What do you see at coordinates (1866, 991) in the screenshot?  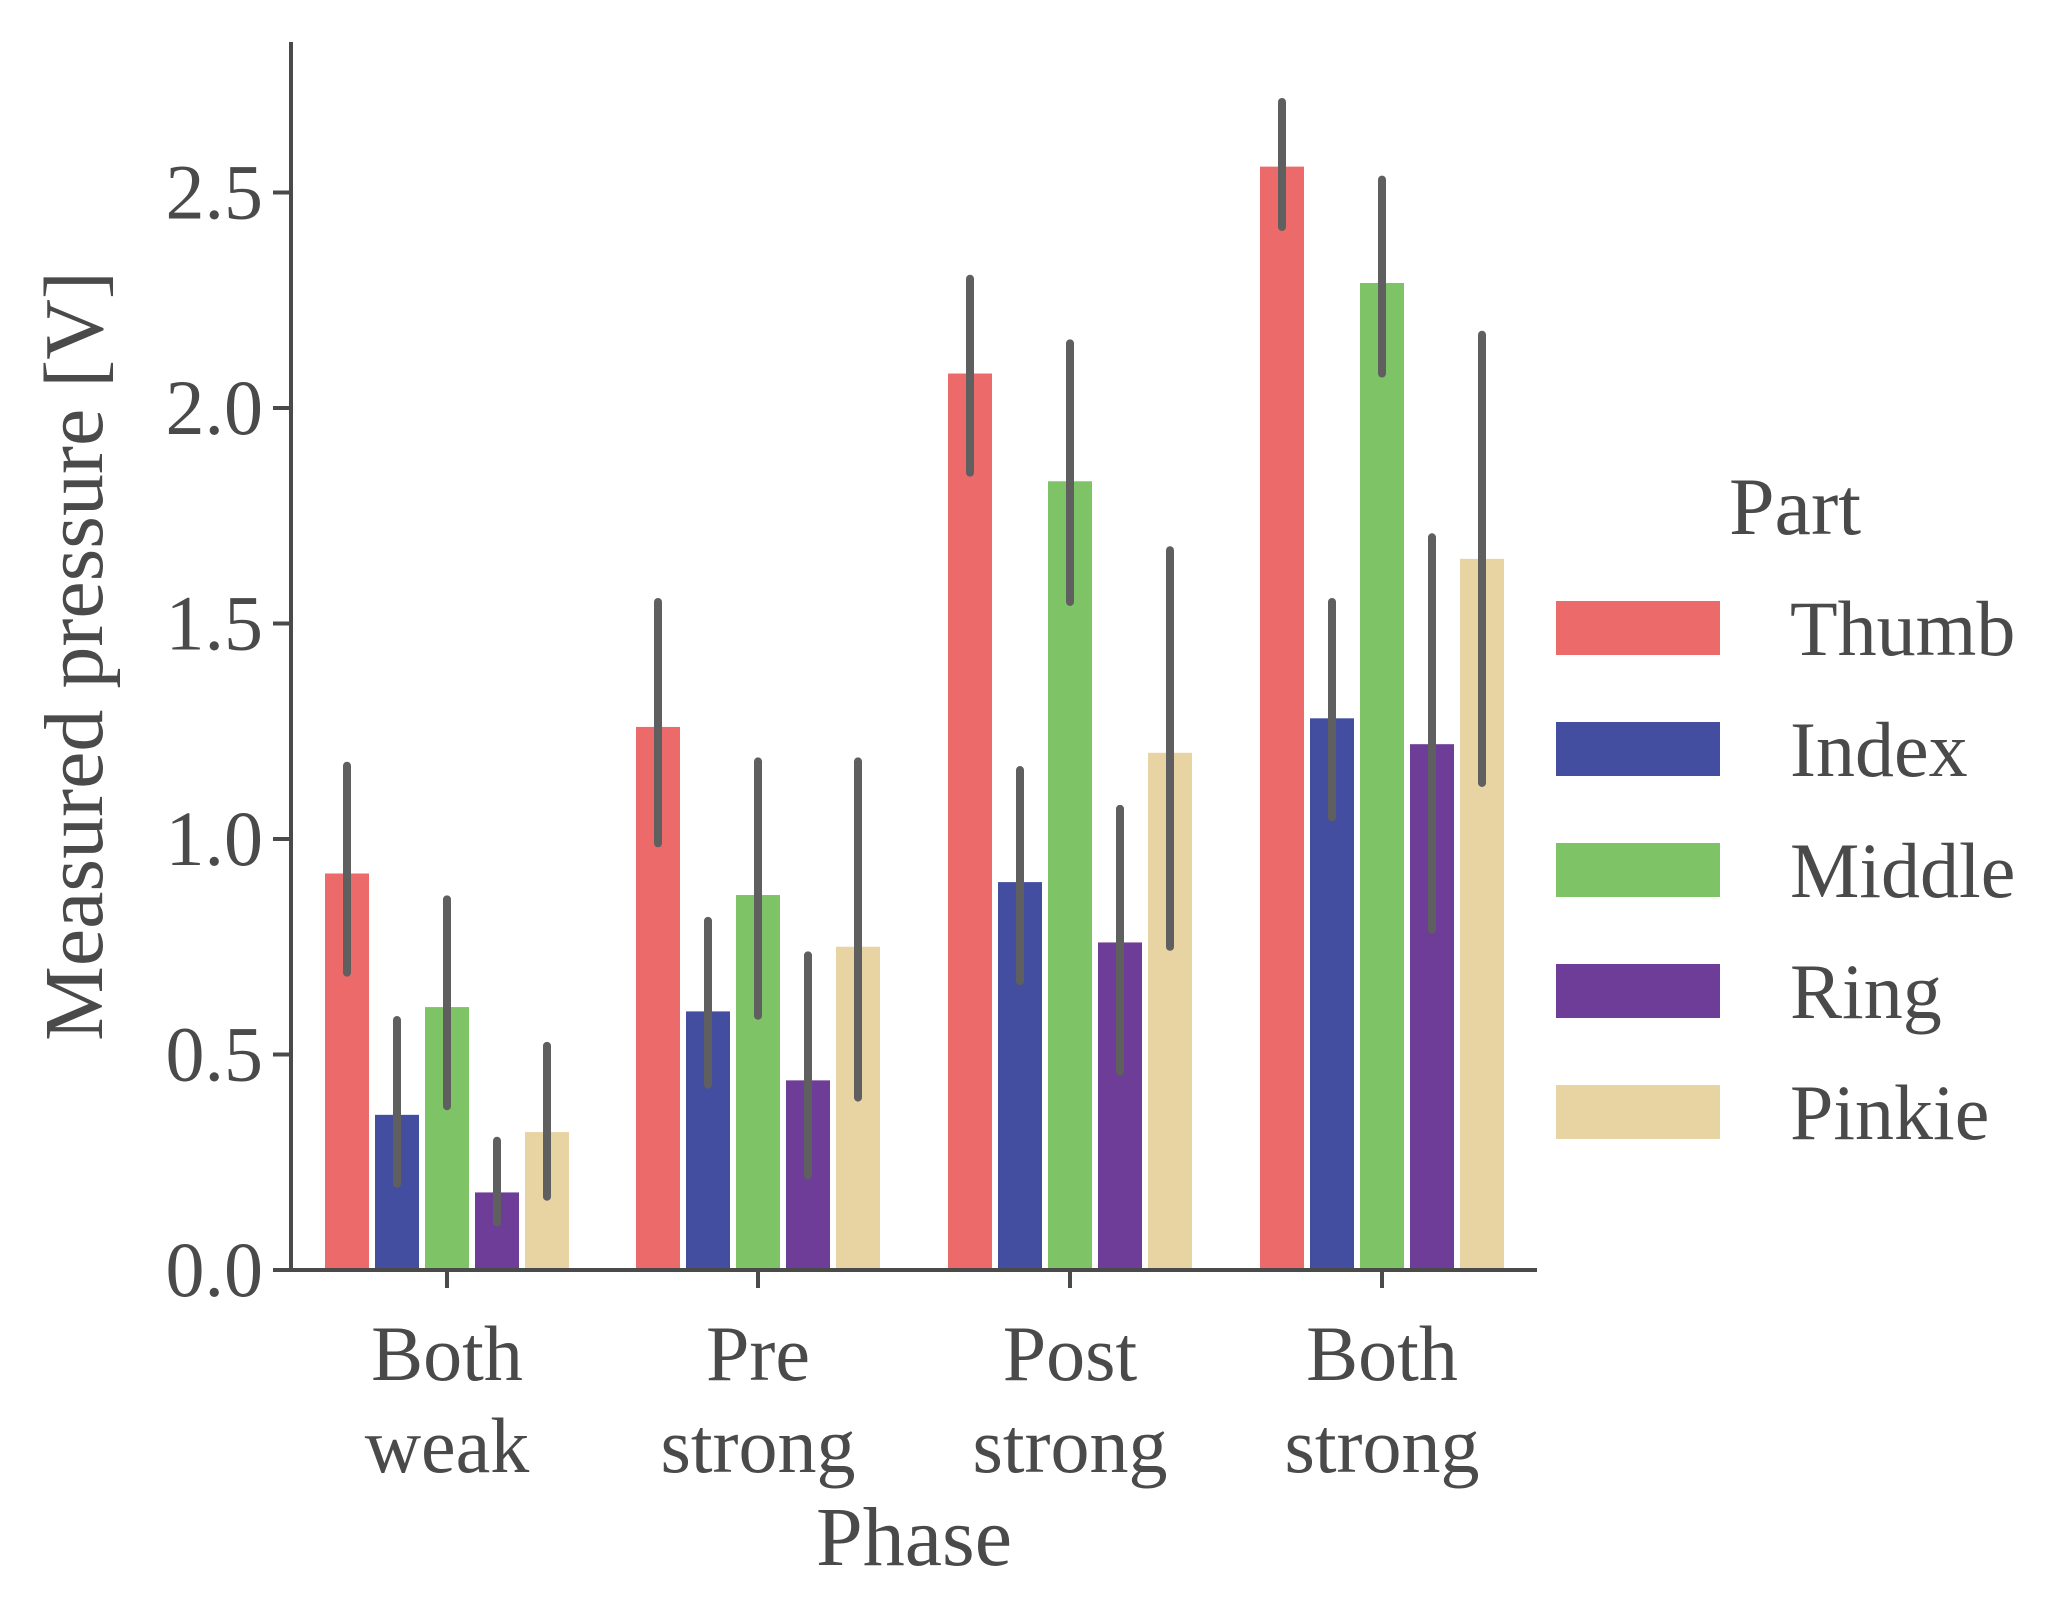 I see `legend-label-ring: Ring` at bounding box center [1866, 991].